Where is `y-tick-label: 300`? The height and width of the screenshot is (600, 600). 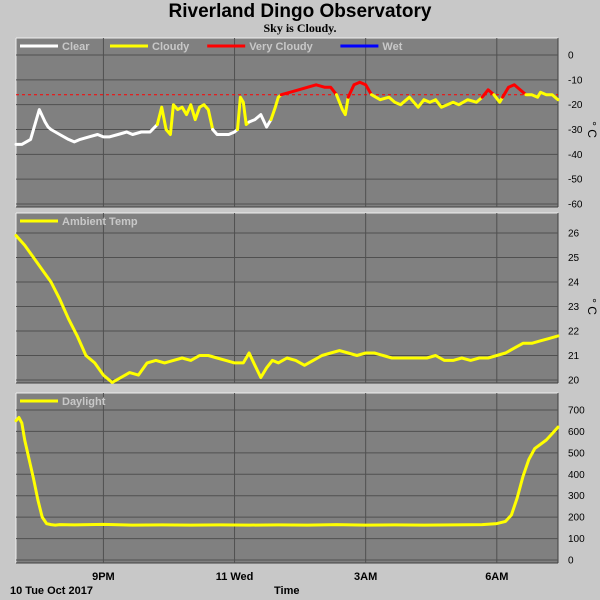
y-tick-label: 300 is located at coordinates (576, 496).